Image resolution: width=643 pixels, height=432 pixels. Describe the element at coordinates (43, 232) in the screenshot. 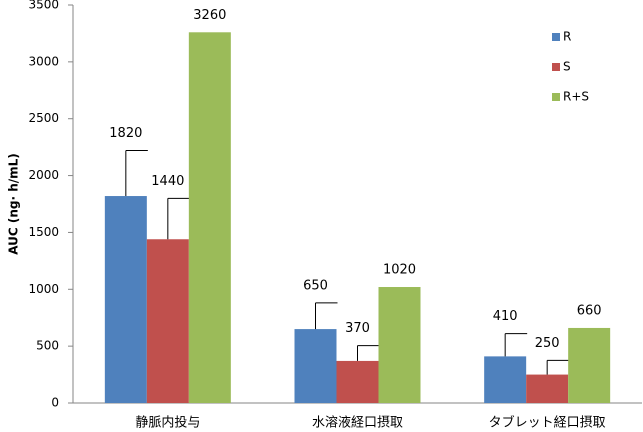

I see `y-tick-label: 1500` at that location.